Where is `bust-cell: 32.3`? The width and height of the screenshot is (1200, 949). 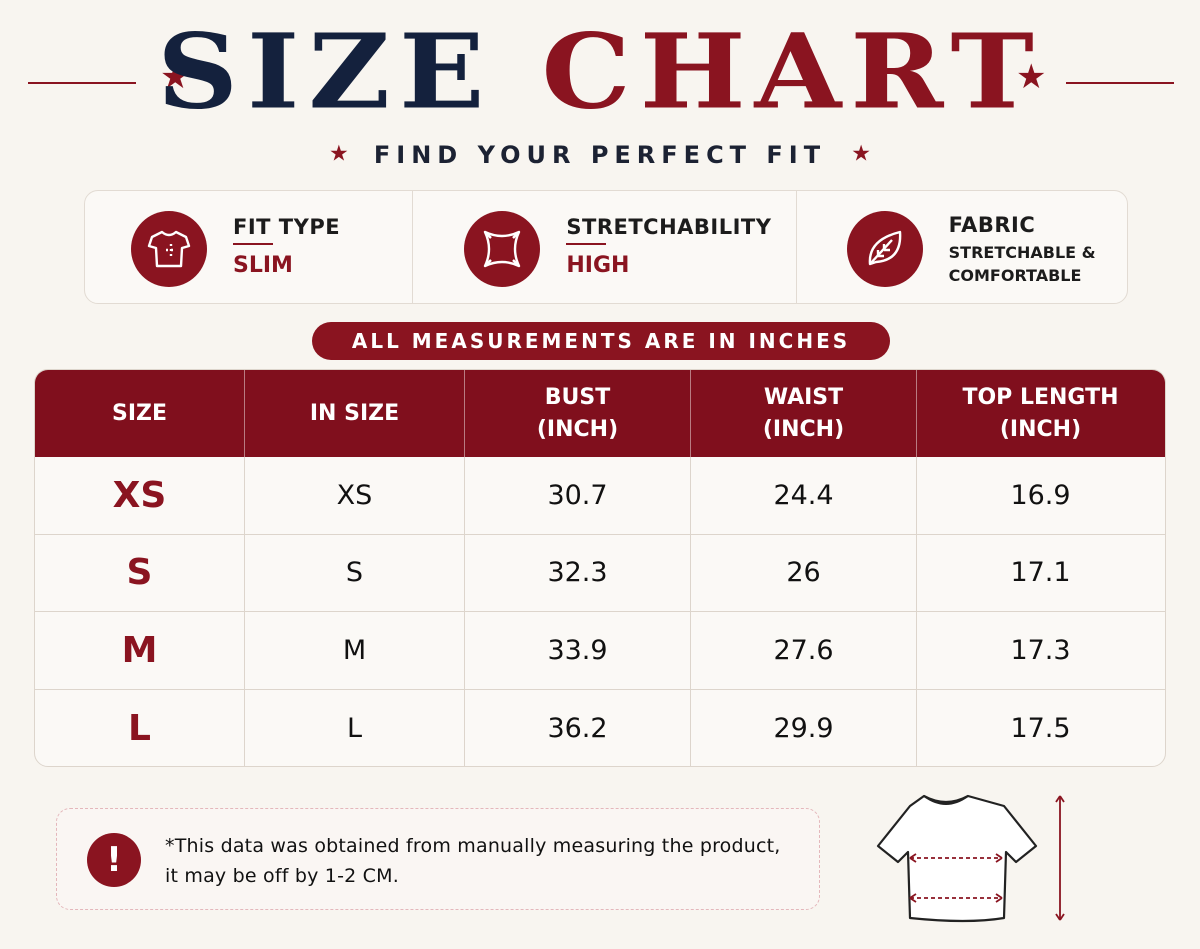
bust-cell: 32.3 is located at coordinates (578, 572).